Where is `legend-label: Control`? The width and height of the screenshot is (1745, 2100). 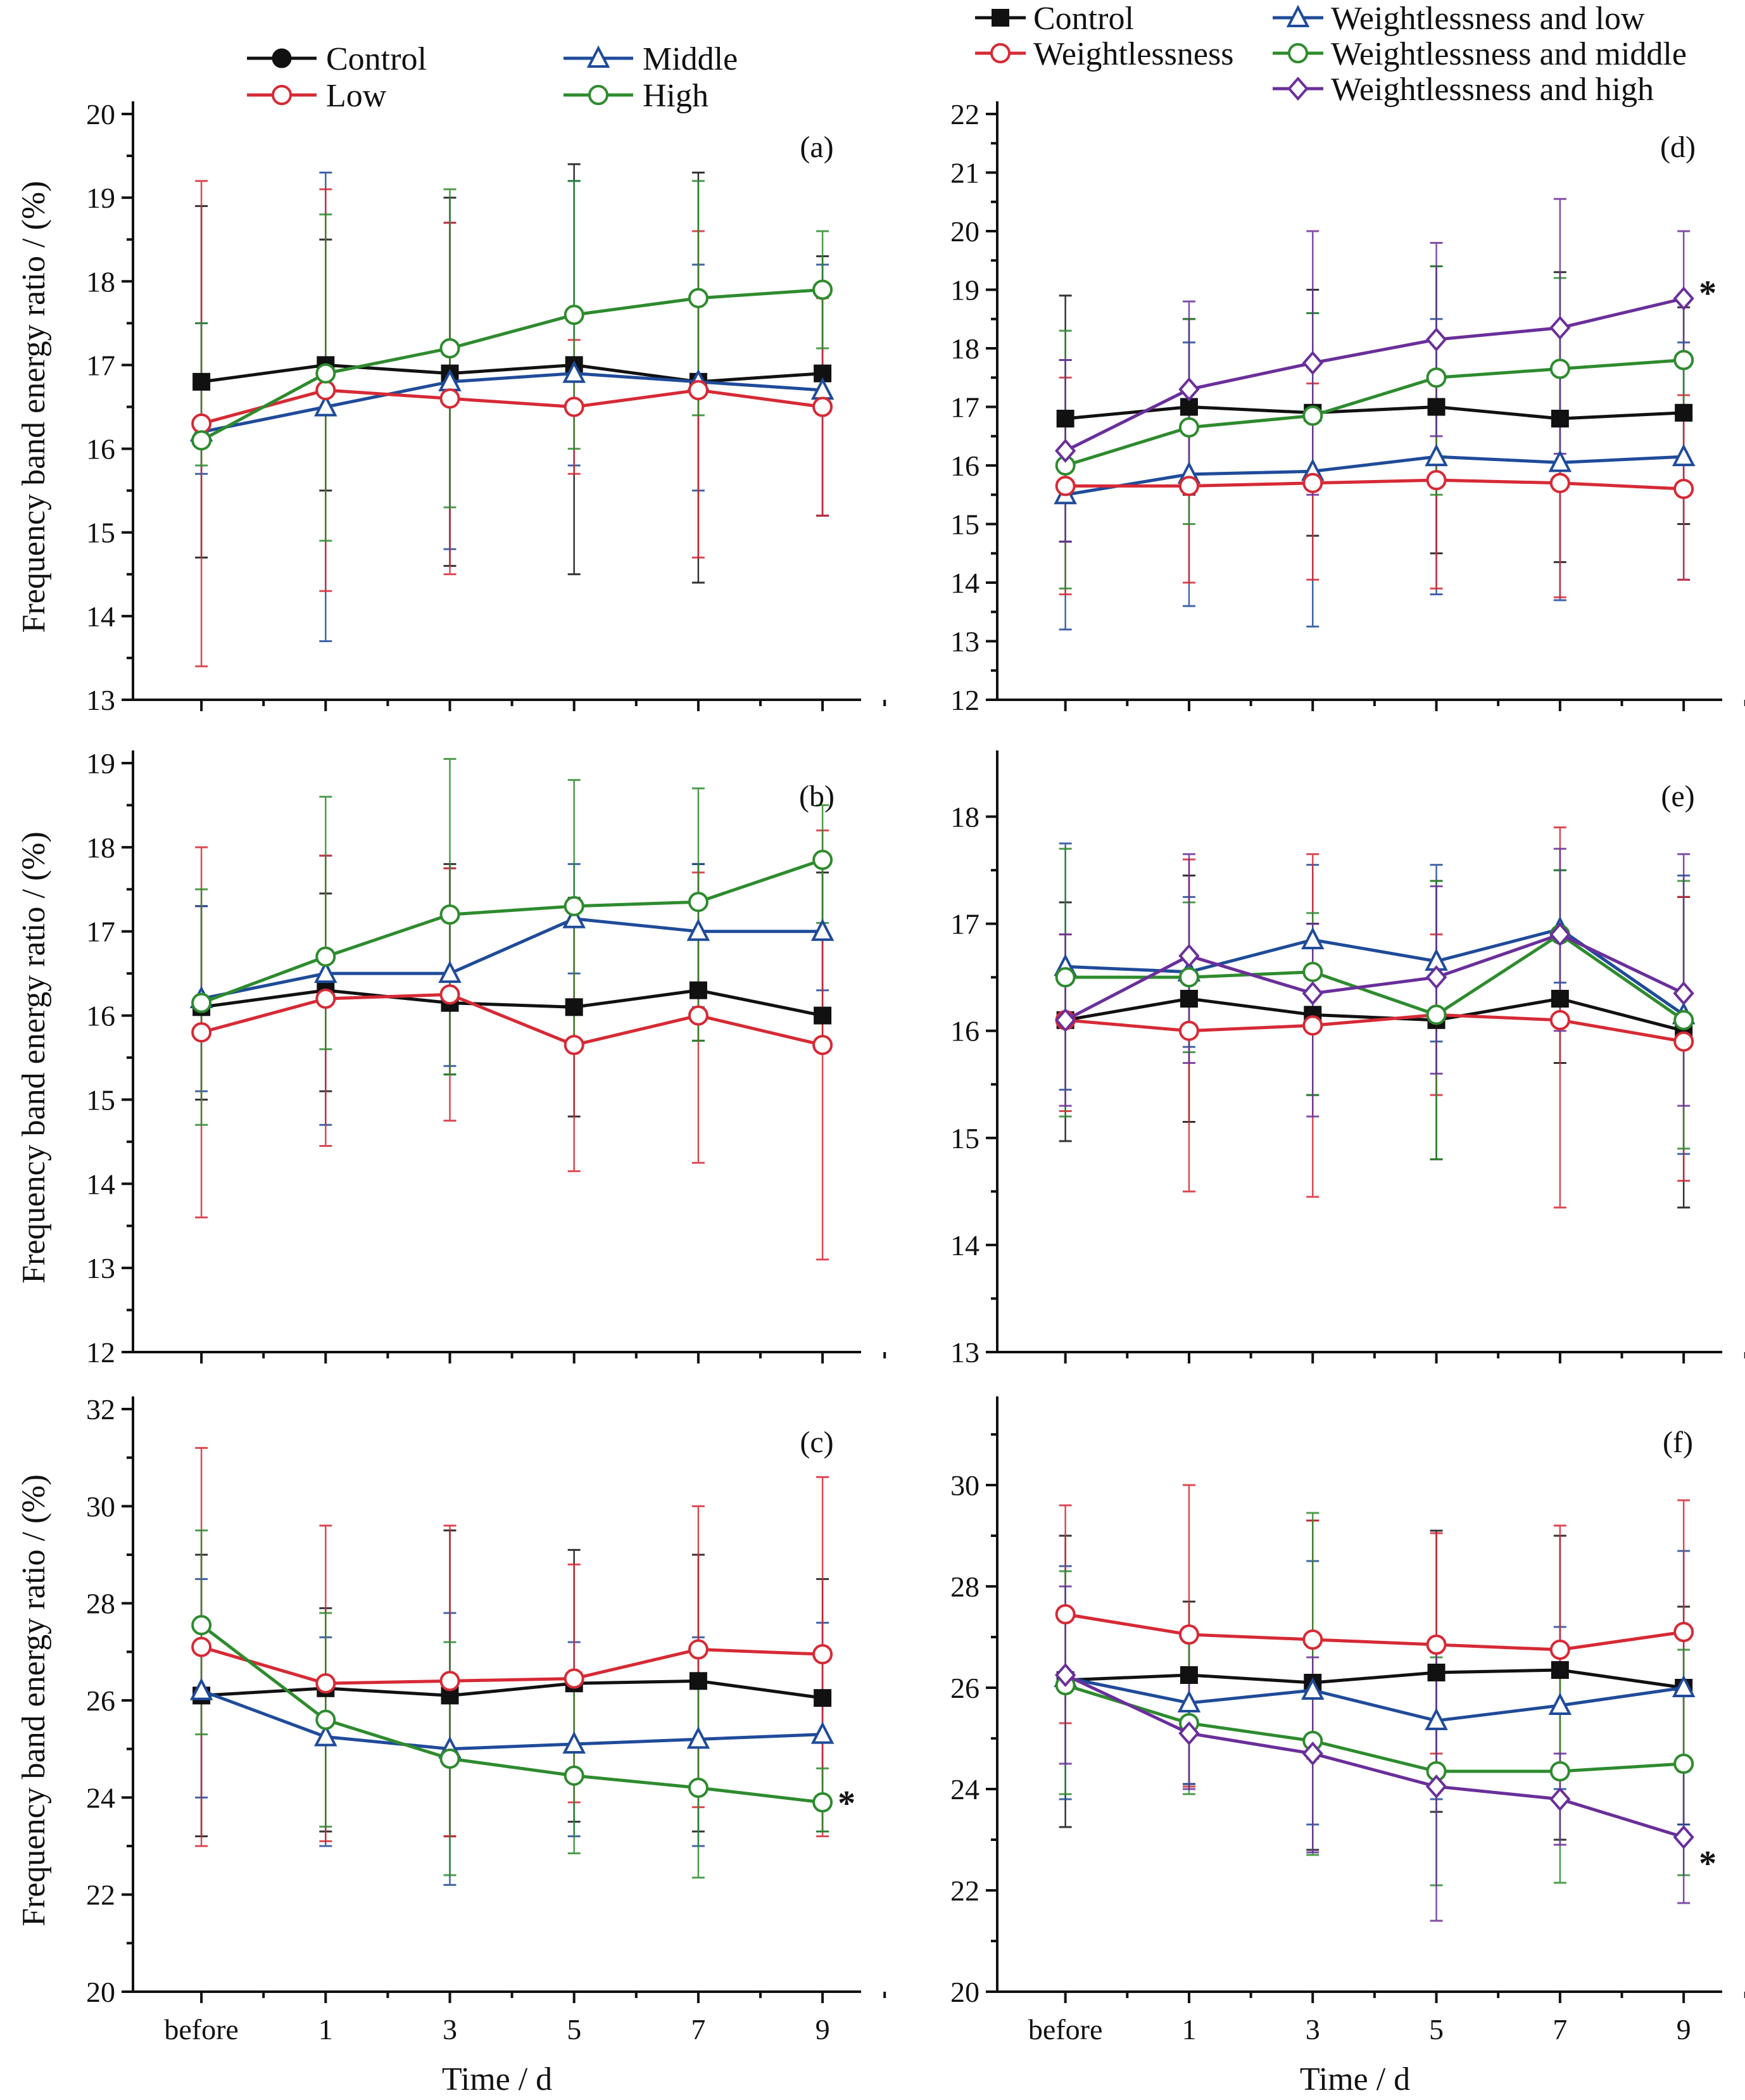 legend-label: Control is located at coordinates (1083, 19).